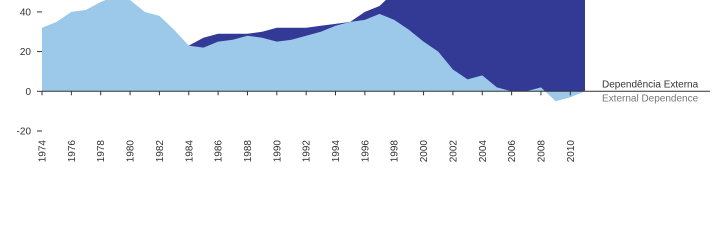 This screenshot has height=240, width=720. I want to click on x-tick-label: 1996, so click(365, 151).